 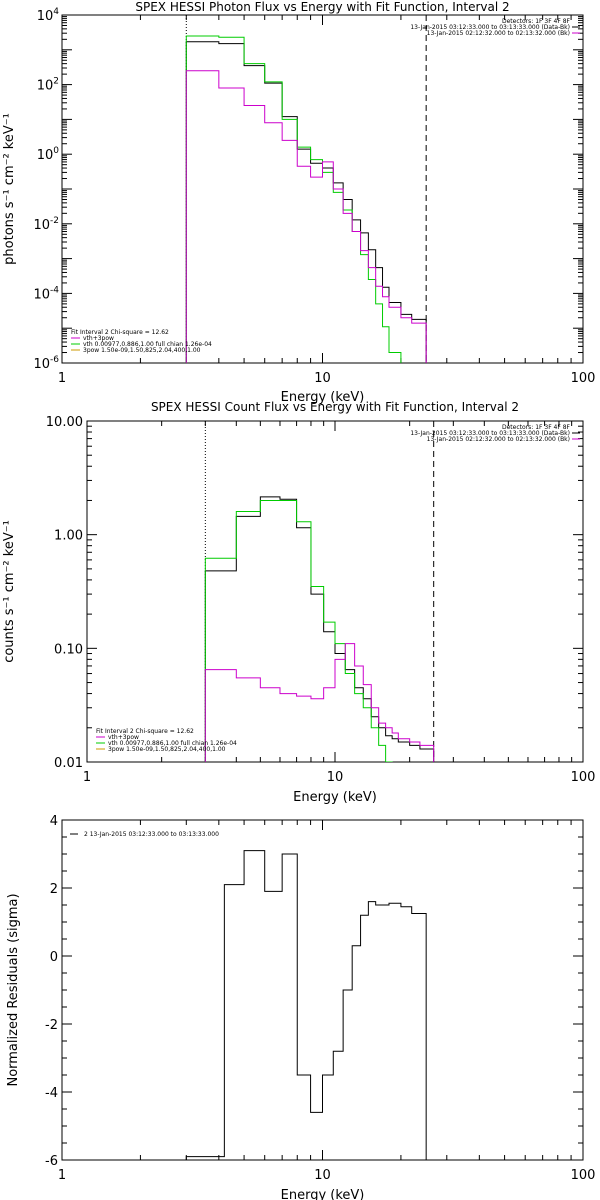 I want to click on y-tick-label: -2, so click(x=51, y=1025).